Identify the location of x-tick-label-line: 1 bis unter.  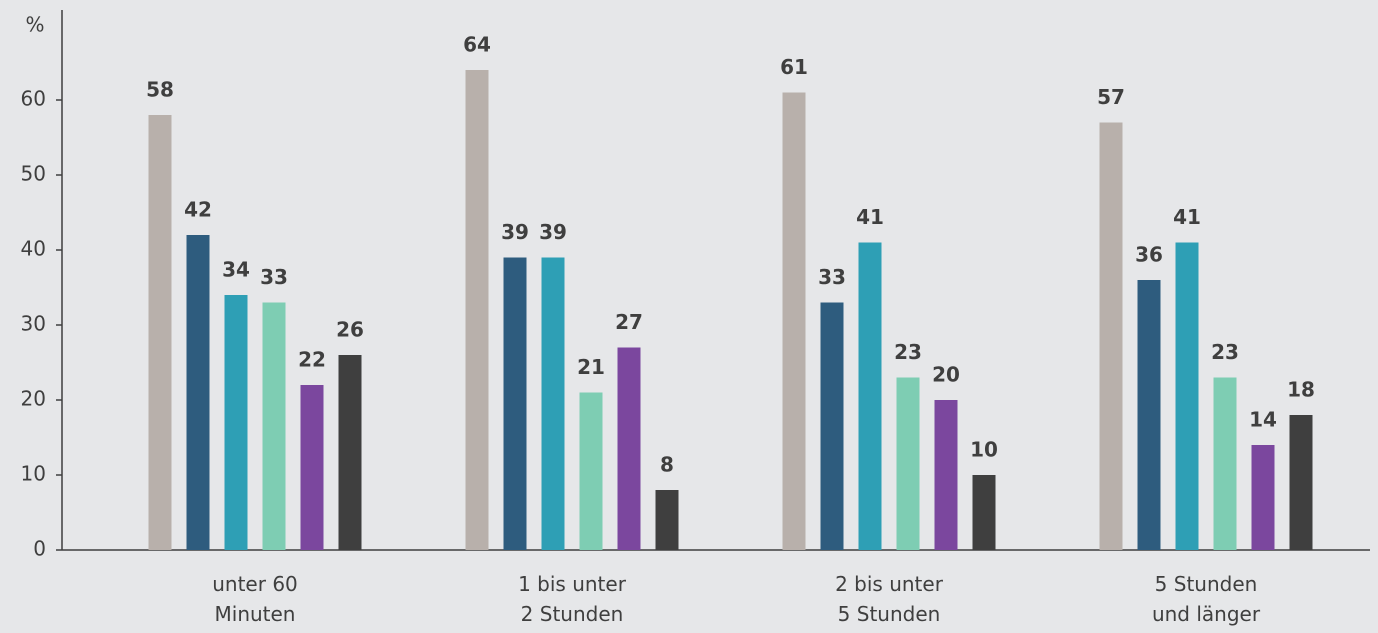
(572, 584).